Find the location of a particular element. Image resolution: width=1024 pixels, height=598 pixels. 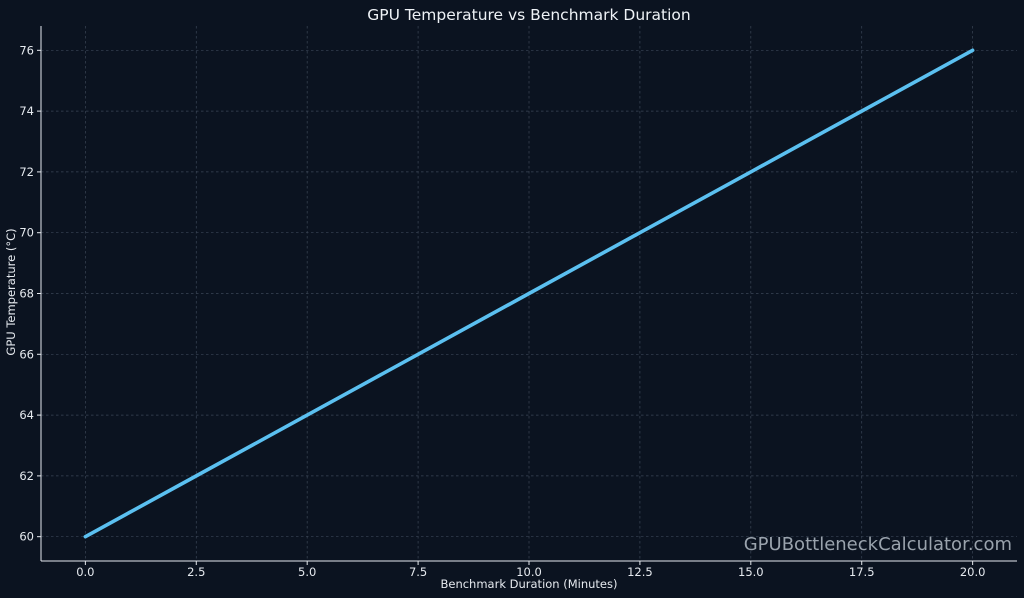

x-tick-label: 5.0 is located at coordinates (307, 572).